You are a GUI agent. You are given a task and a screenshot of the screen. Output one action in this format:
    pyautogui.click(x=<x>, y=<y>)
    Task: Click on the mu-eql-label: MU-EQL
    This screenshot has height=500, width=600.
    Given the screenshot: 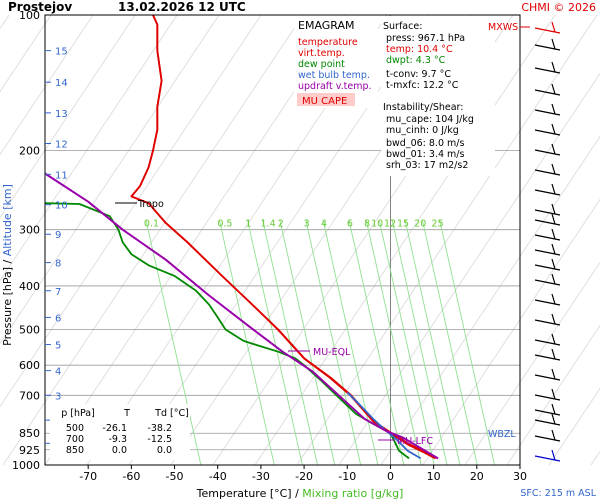 What is the action you would take?
    pyautogui.click(x=332, y=352)
    